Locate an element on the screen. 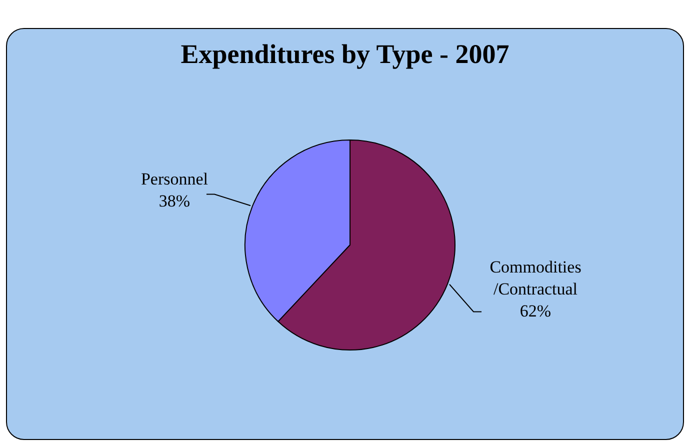 This screenshot has height=443, width=694. slice-label: Commodities /Contractual is located at coordinates (536, 278).